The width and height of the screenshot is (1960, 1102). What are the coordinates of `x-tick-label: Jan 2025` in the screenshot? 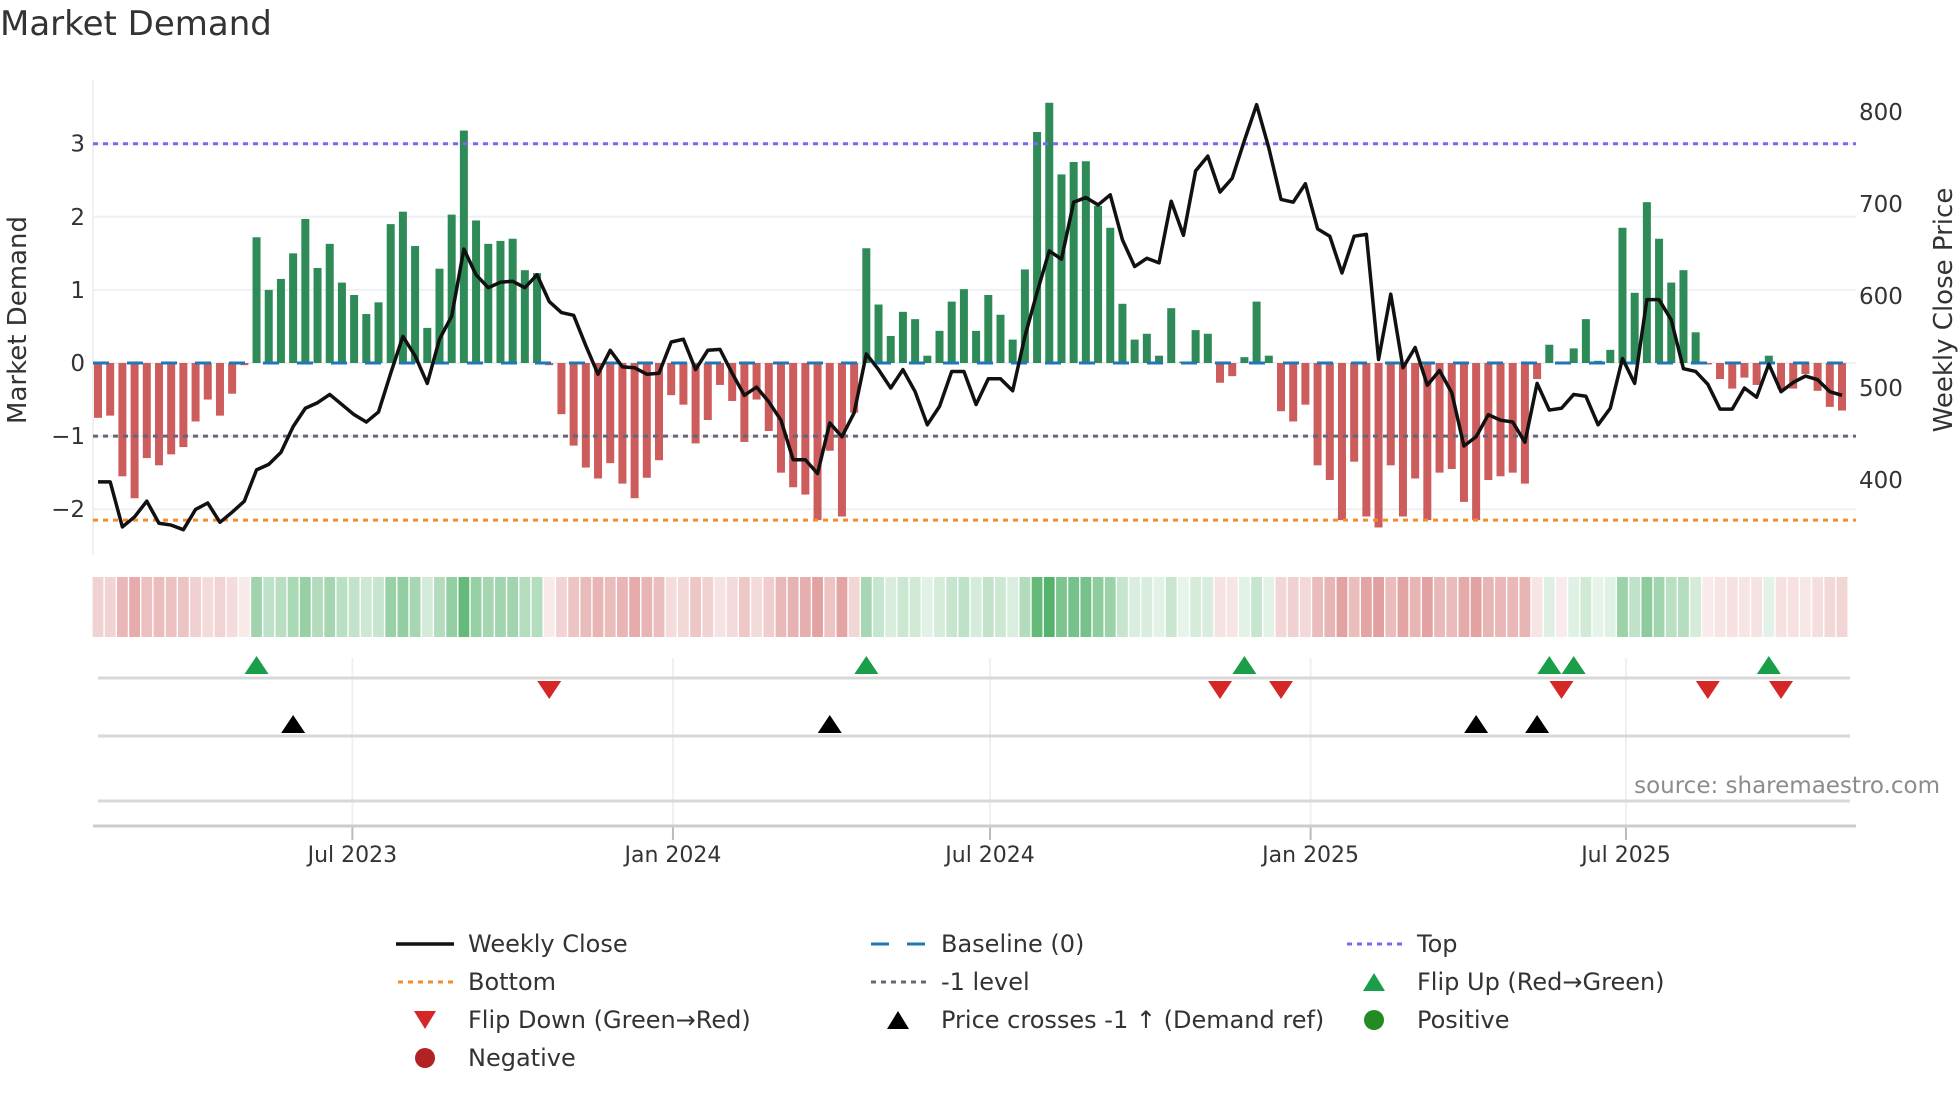 It's located at (1309, 855).